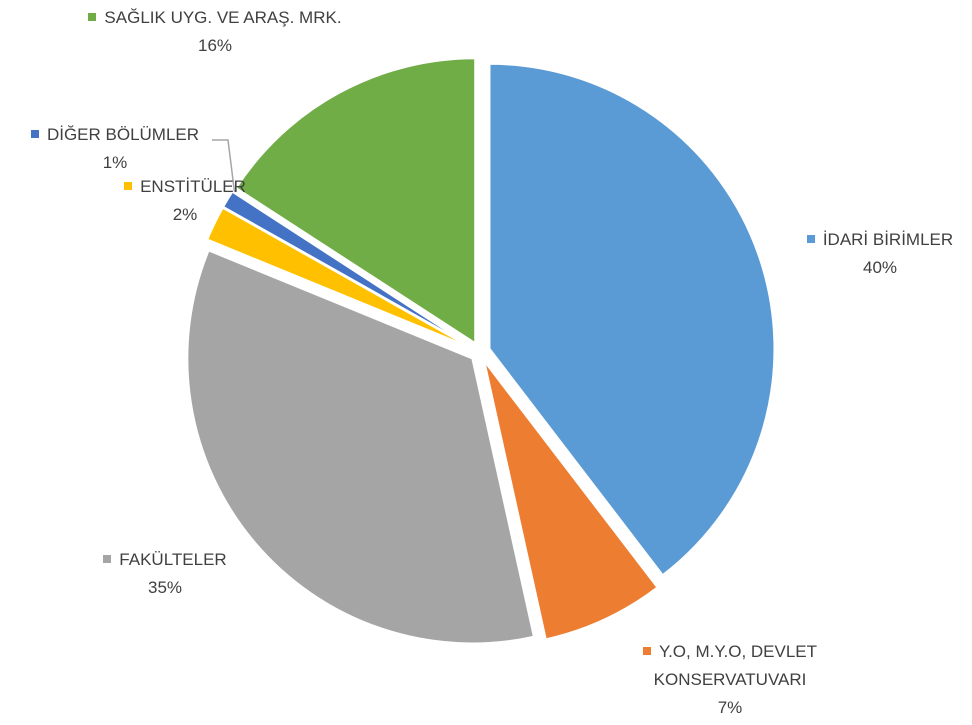 This screenshot has height=725, width=972. I want to click on data-label: İDARİ BİRİMLER 40%, so click(876, 254).